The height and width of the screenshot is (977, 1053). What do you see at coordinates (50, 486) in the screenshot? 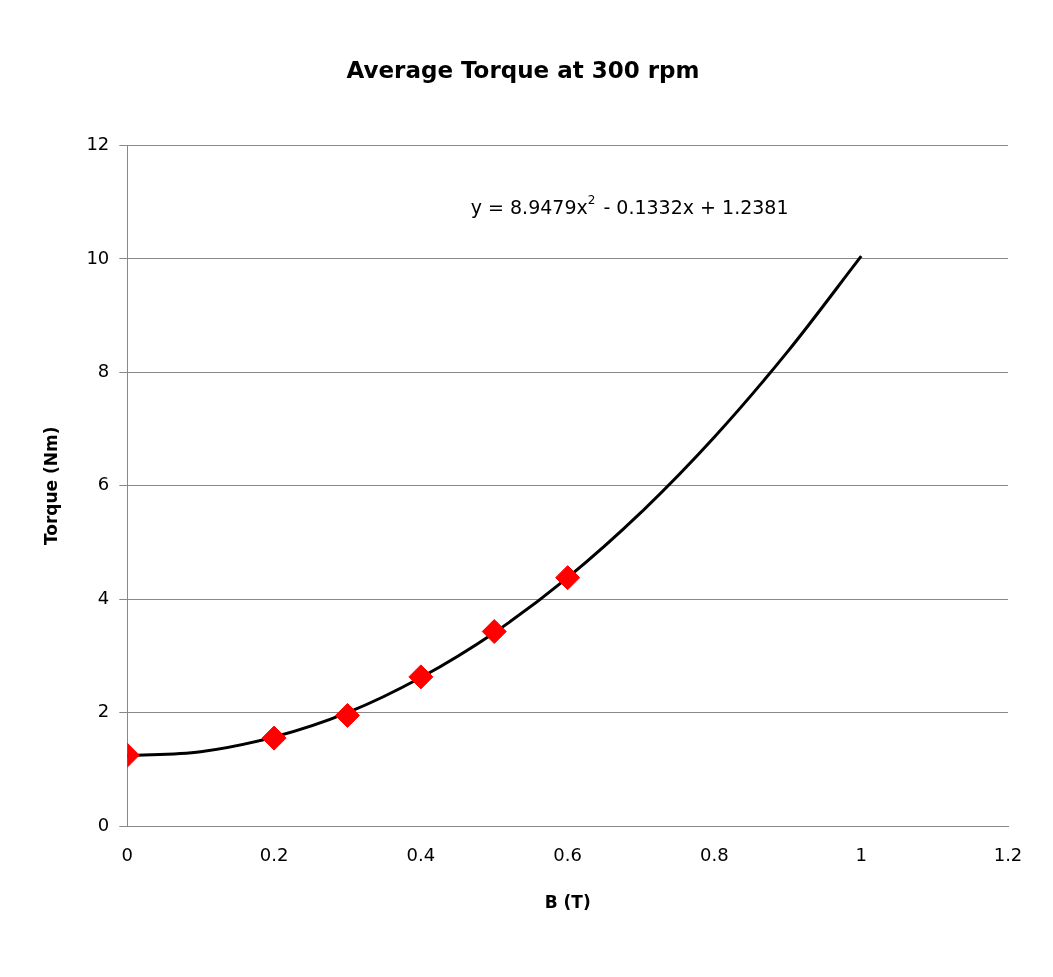
I see `y-axis-title: Torque (Nm)` at bounding box center [50, 486].